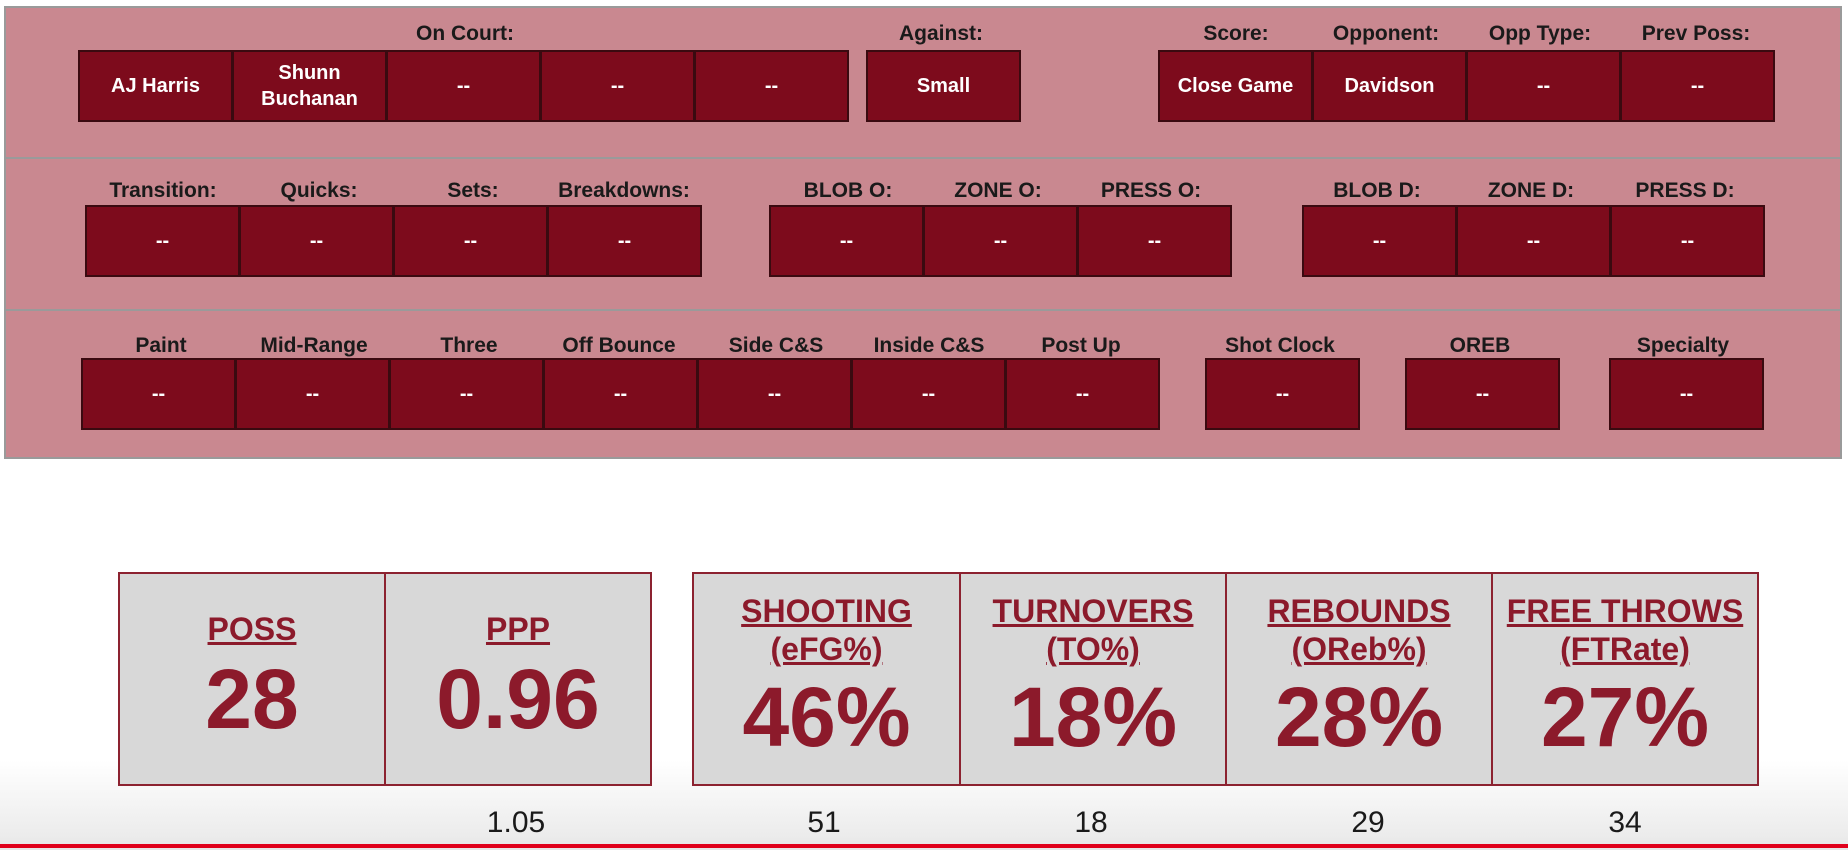 Image resolution: width=1848 pixels, height=850 pixels. What do you see at coordinates (924, 846) in the screenshot?
I see `bottom-accent-line` at bounding box center [924, 846].